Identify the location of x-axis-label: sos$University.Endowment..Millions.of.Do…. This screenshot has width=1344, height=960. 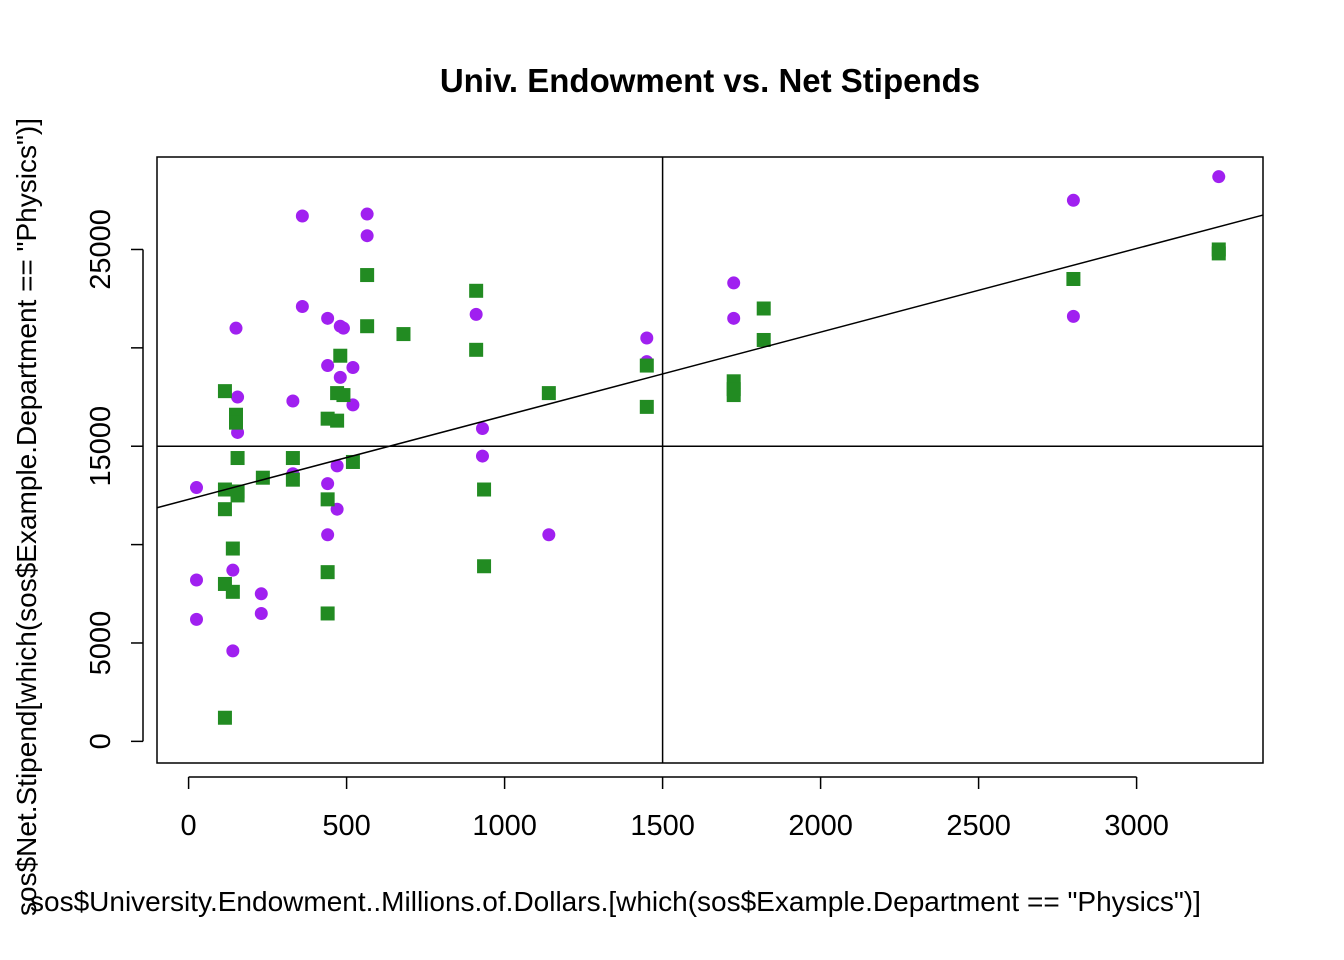
(615, 901).